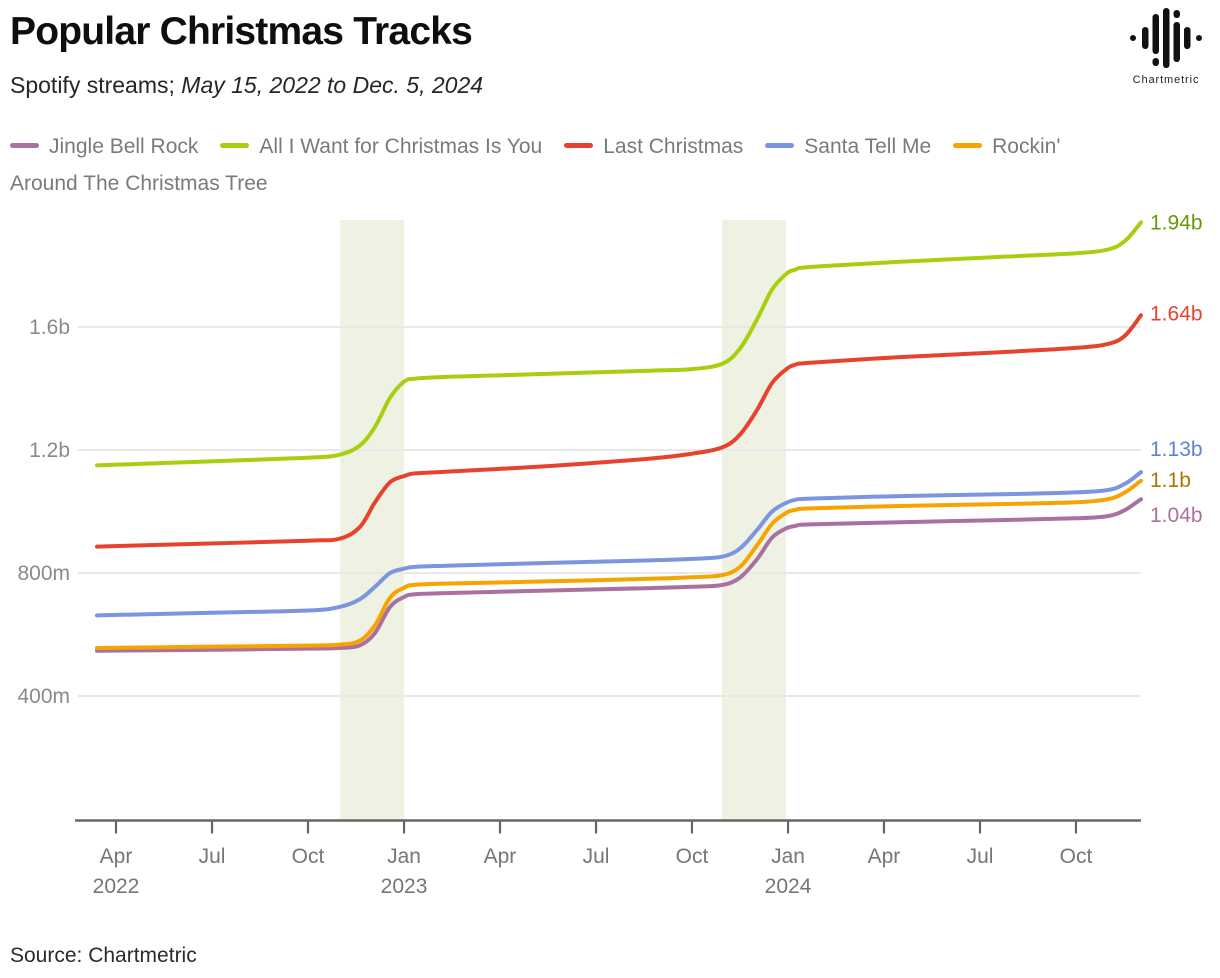 The image size is (1220, 978). What do you see at coordinates (1176, 515) in the screenshot?
I see `end-label-jingle-bell-rock: 1.04b` at bounding box center [1176, 515].